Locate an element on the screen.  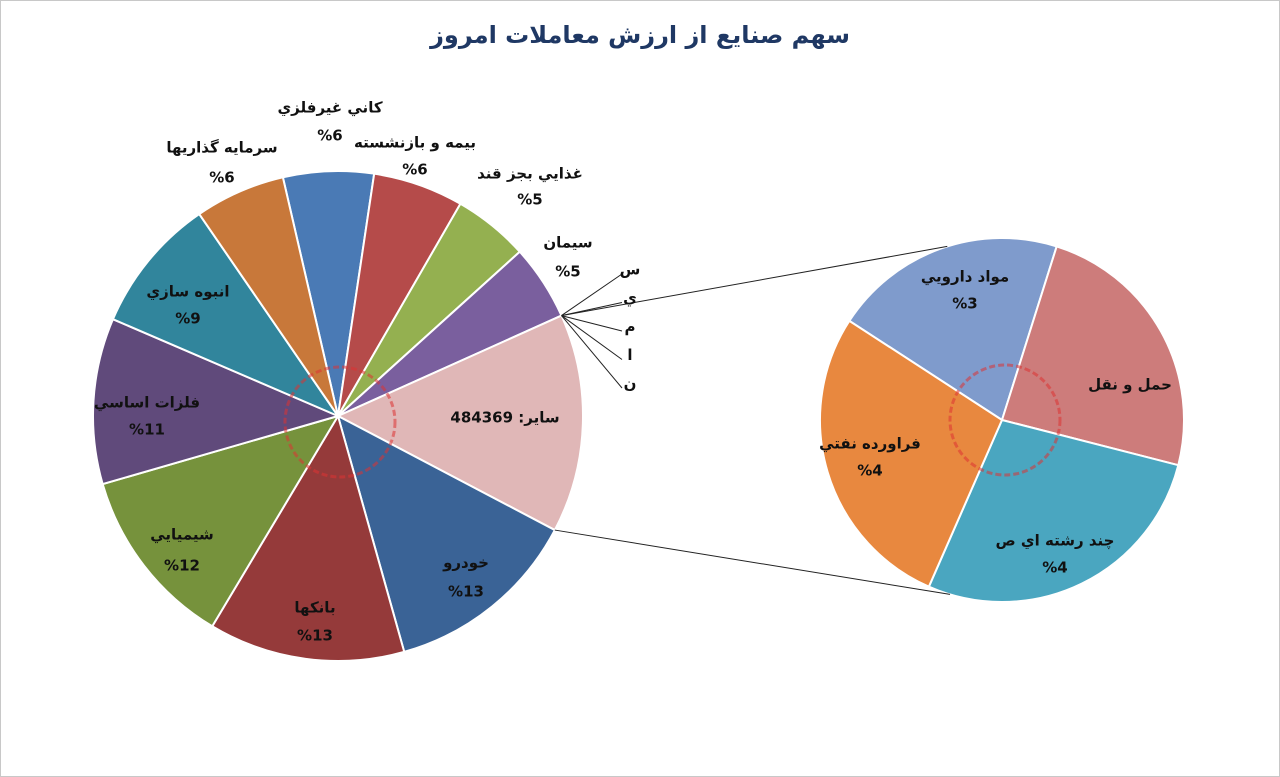
slice-label: ساير: 484369 is located at coordinates (504, 418).